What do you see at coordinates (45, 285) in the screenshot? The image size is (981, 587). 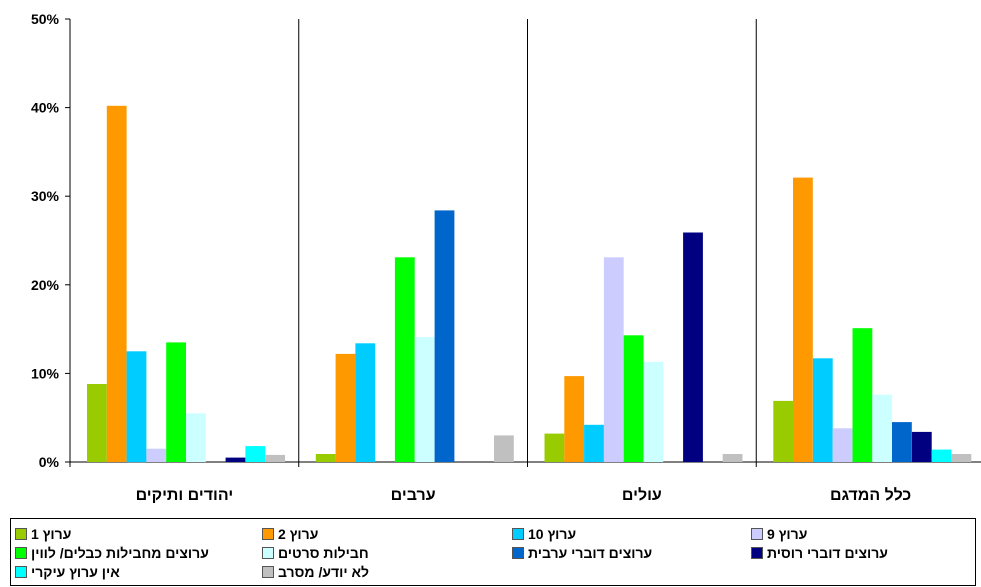 I see `y-tick-label: 20%` at bounding box center [45, 285].